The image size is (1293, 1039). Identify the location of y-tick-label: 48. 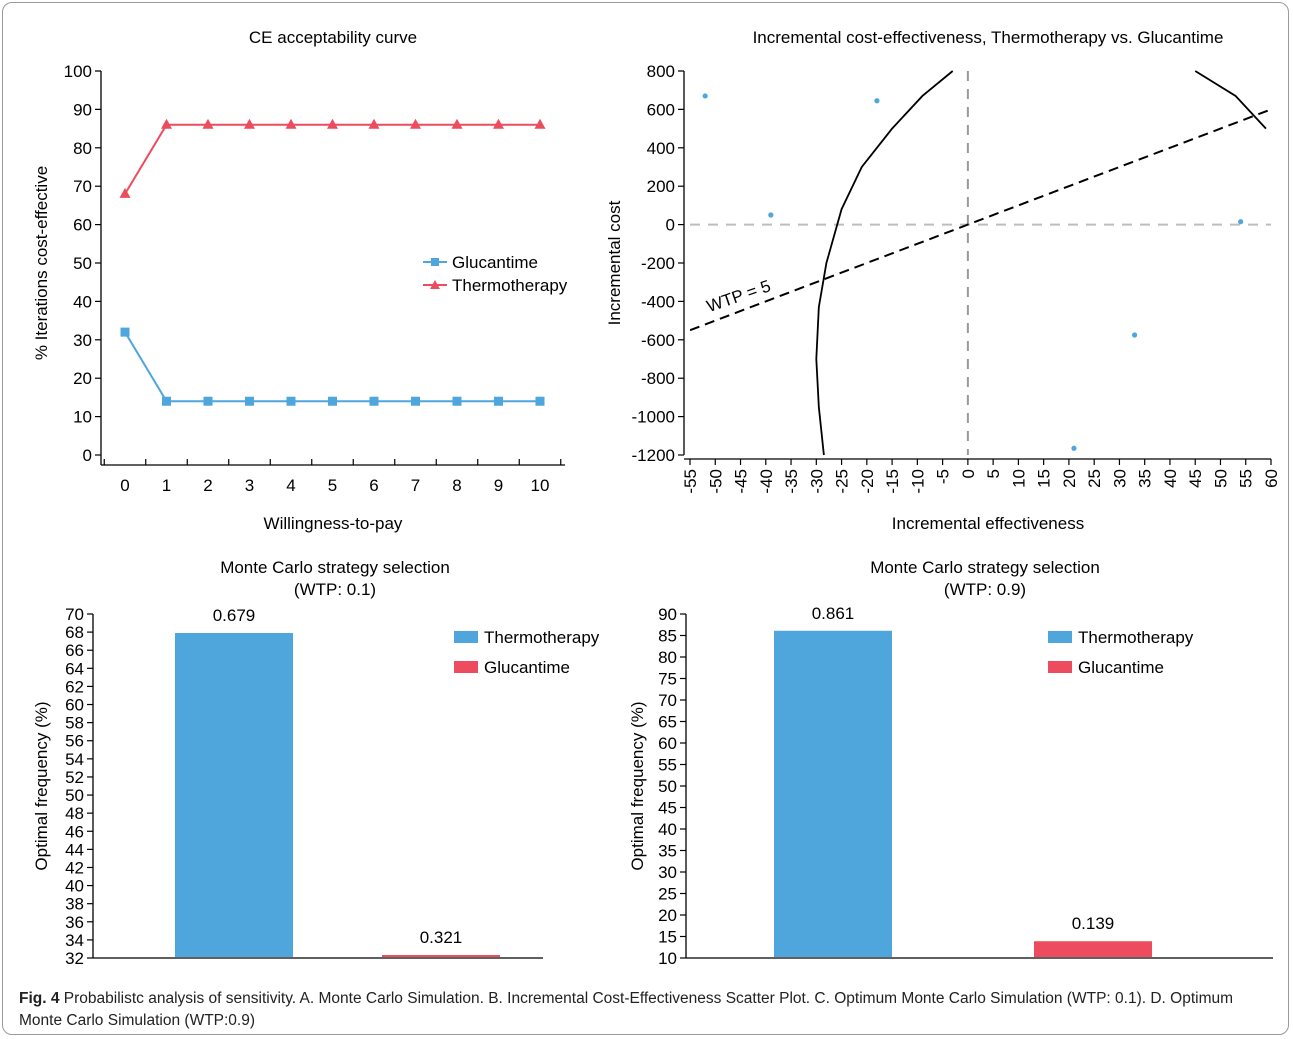
(74, 813).